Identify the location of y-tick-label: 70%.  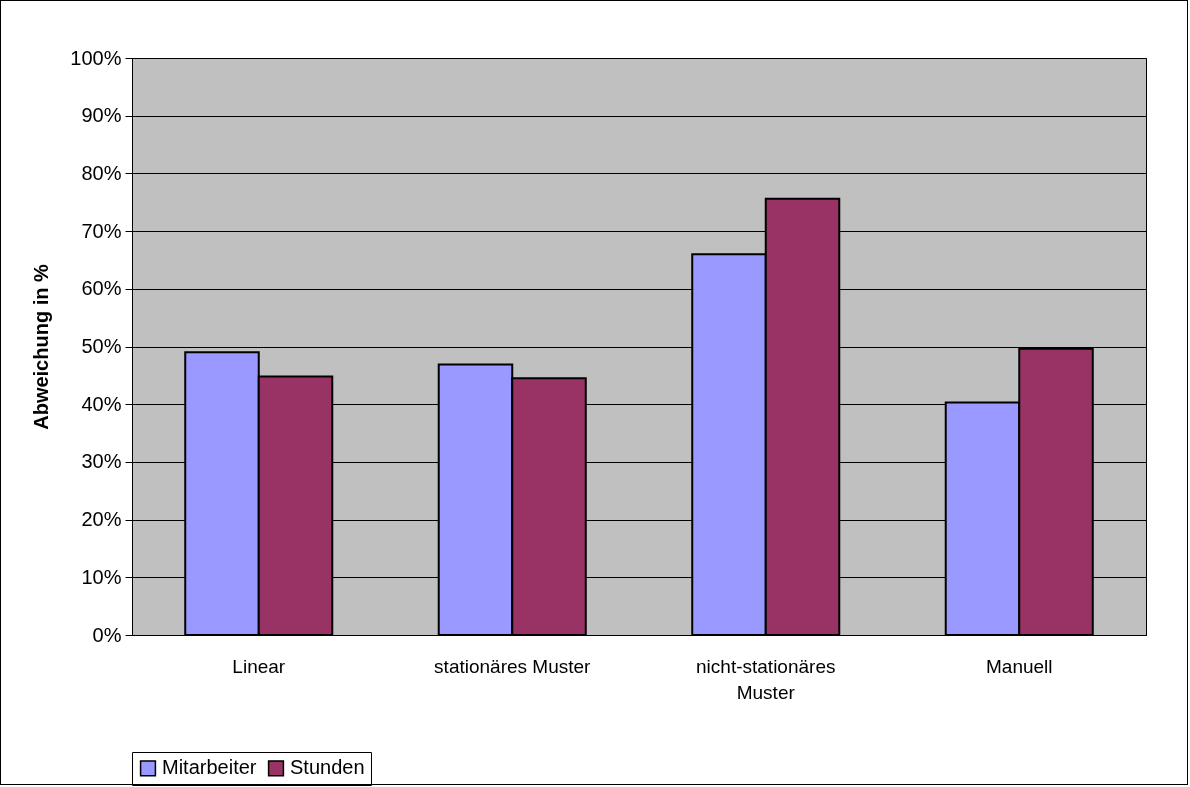
(101, 230).